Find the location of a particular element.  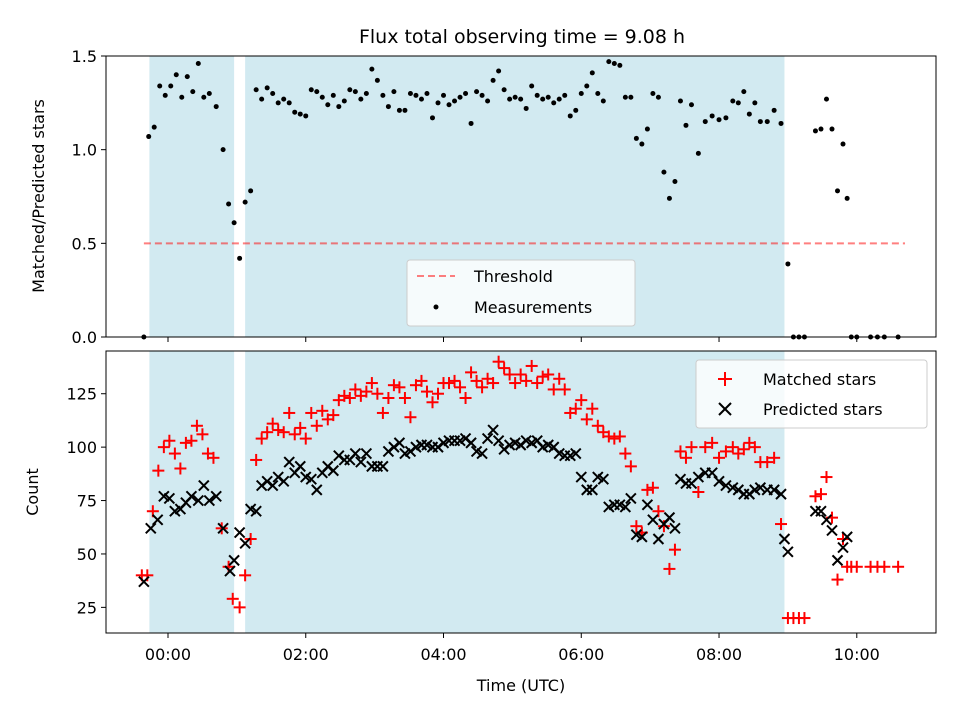

x-tick-label: 08:00 is located at coordinates (719, 654).